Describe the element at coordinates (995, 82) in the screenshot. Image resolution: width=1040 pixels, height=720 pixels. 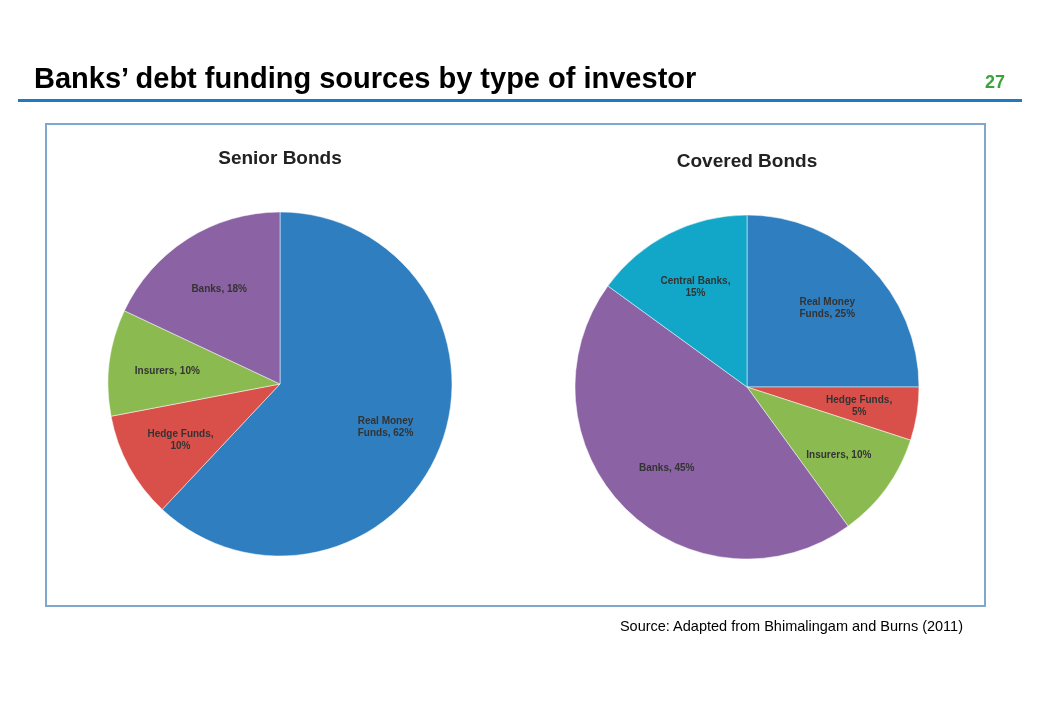
I see `text: 27` at that location.